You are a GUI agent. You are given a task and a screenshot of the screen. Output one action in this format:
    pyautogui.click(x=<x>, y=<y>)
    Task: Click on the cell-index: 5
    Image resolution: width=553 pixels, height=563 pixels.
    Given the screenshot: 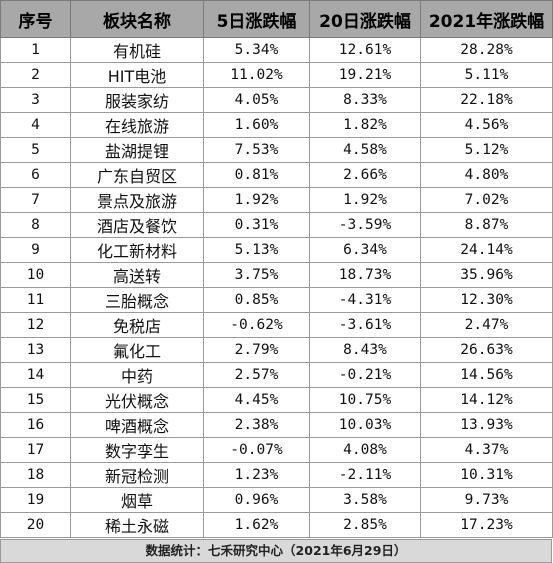 What is the action you would take?
    pyautogui.click(x=35, y=150)
    